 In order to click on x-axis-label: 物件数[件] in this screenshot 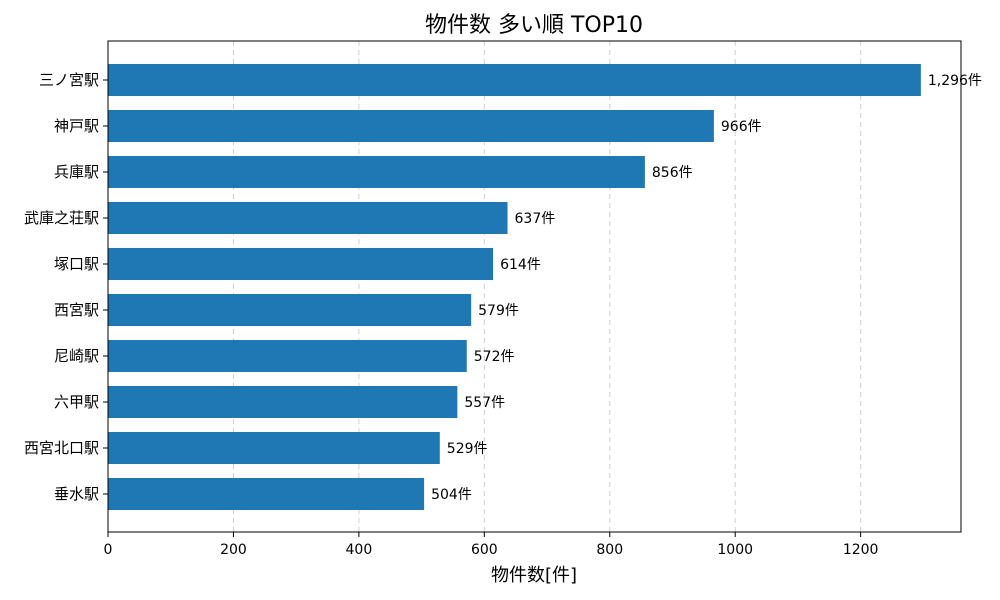, I will do `click(534, 575)`.